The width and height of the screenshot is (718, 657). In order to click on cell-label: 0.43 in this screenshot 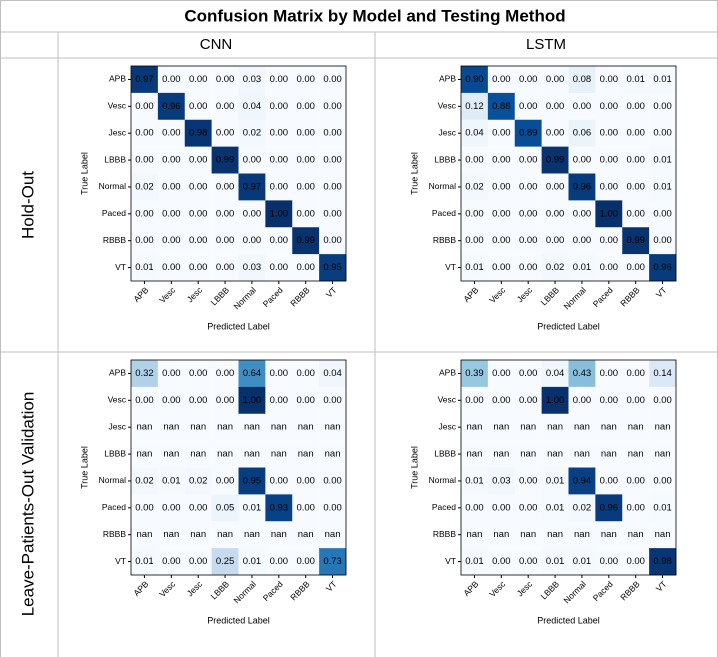, I will do `click(582, 373)`.